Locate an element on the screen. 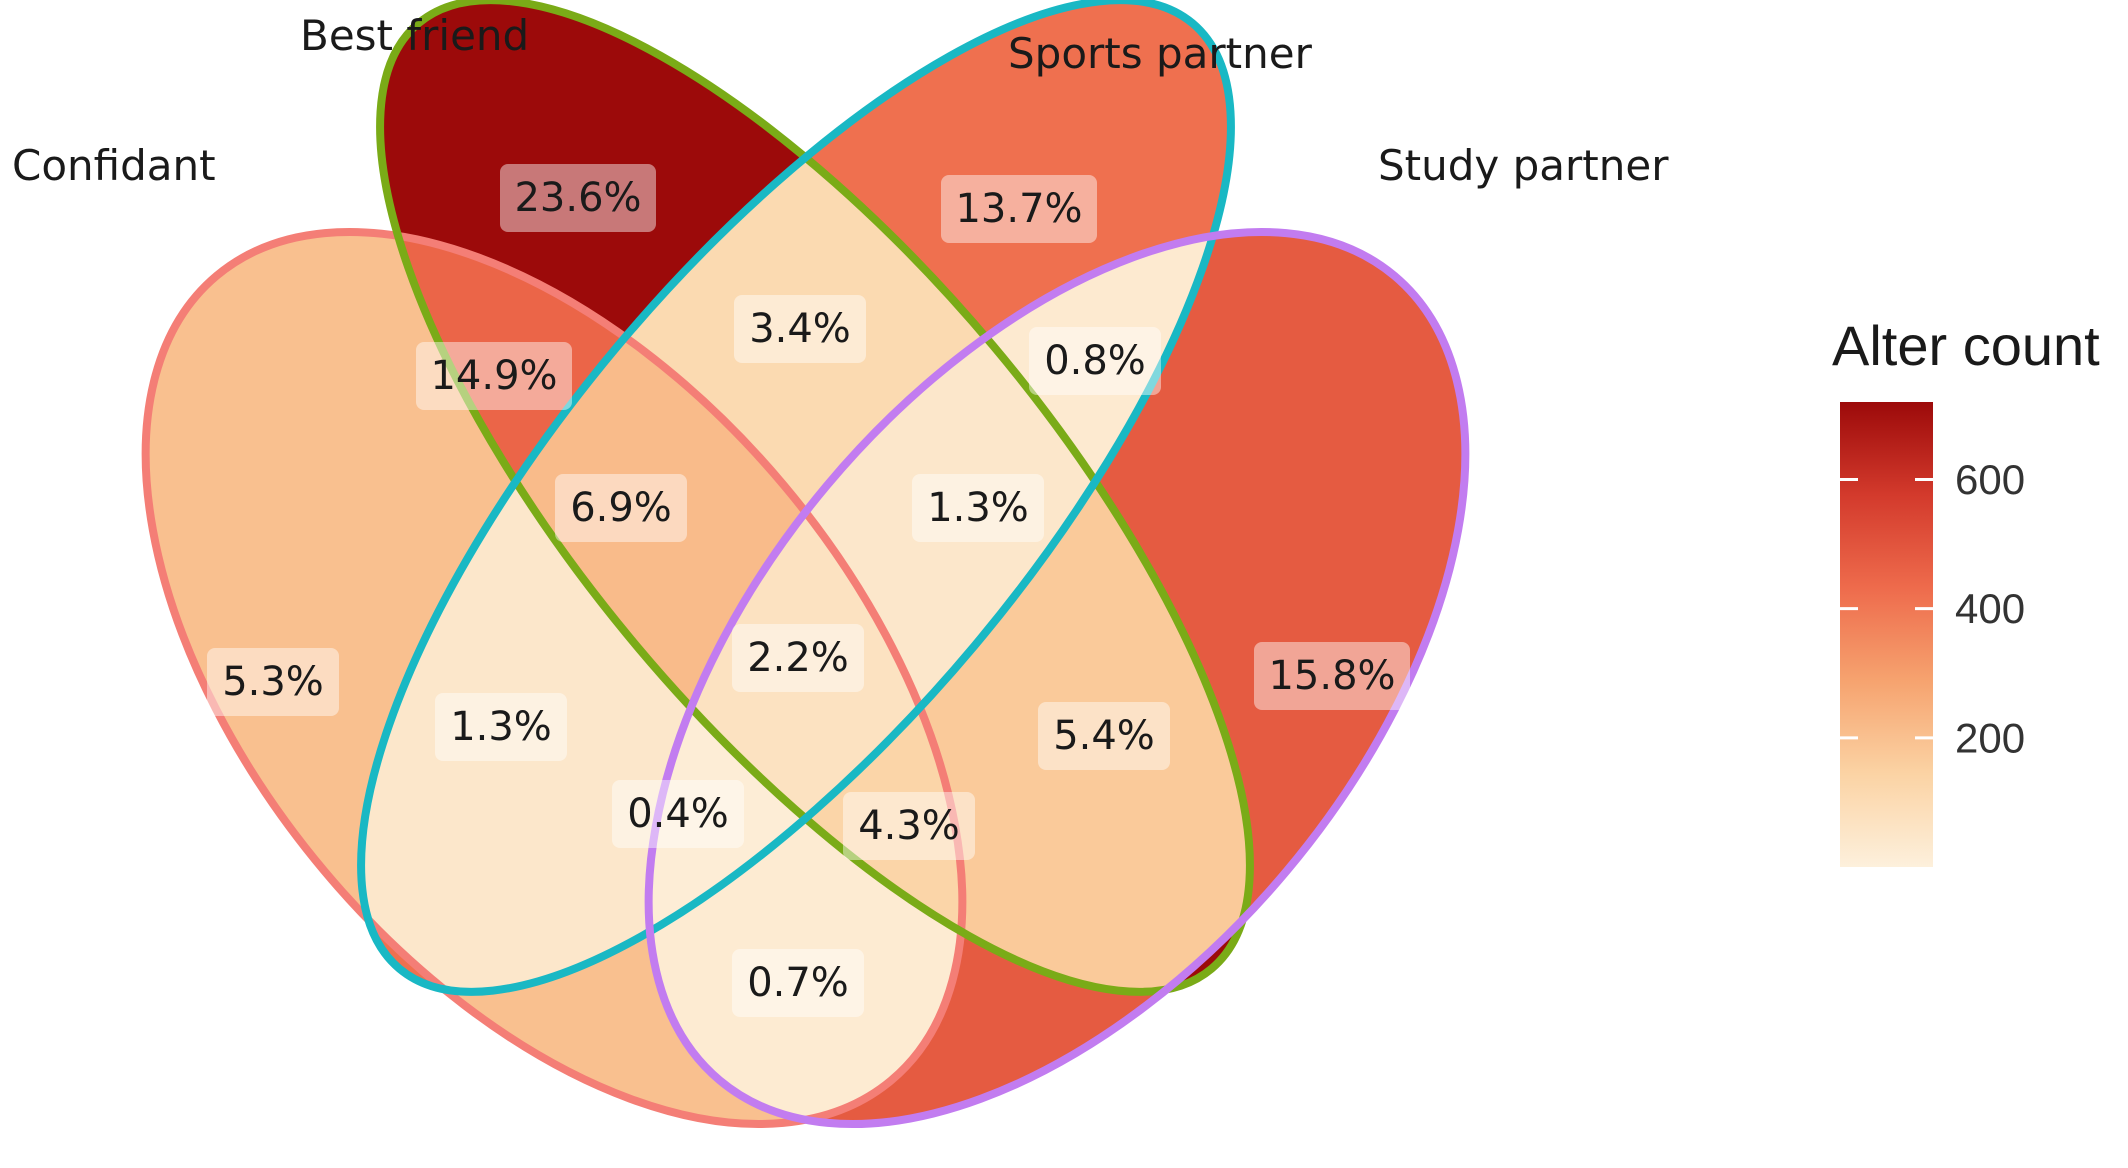 Image resolution: width=2128 pixels, height=1168 pixels. region-label-c: 13.7% is located at coordinates (1019, 209).